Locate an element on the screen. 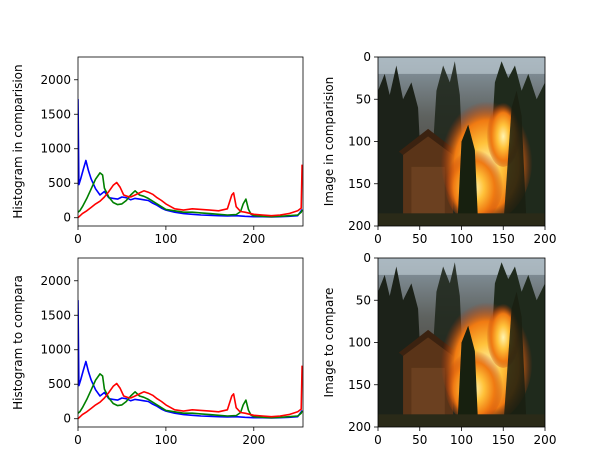 Image resolution: width=602 pixels, height=470 pixels. y-axis-label: Histogram in comparision is located at coordinates (18, 141).